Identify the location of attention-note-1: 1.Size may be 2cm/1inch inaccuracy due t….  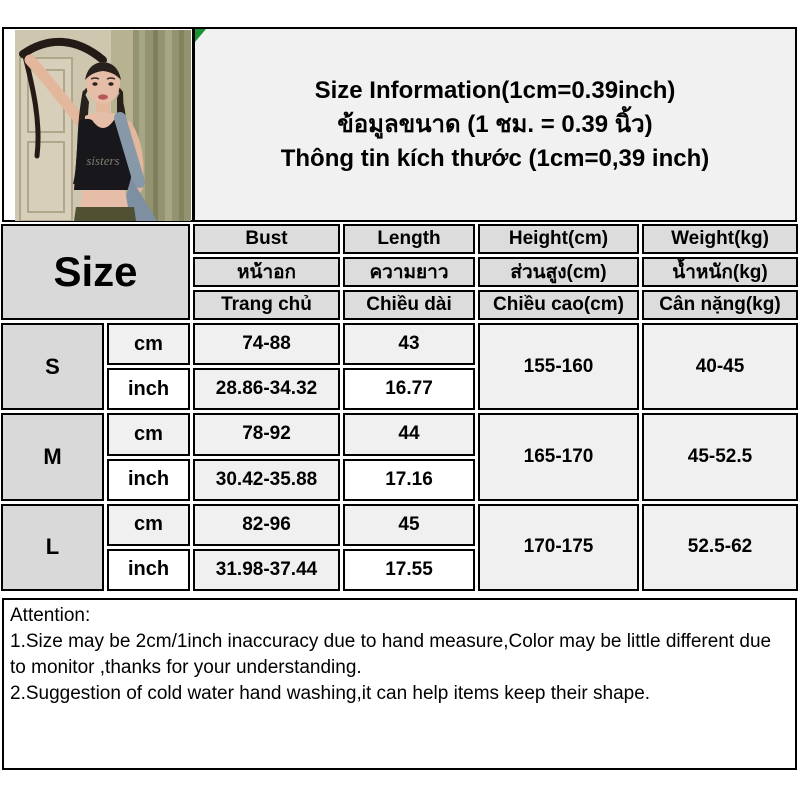
(391, 654).